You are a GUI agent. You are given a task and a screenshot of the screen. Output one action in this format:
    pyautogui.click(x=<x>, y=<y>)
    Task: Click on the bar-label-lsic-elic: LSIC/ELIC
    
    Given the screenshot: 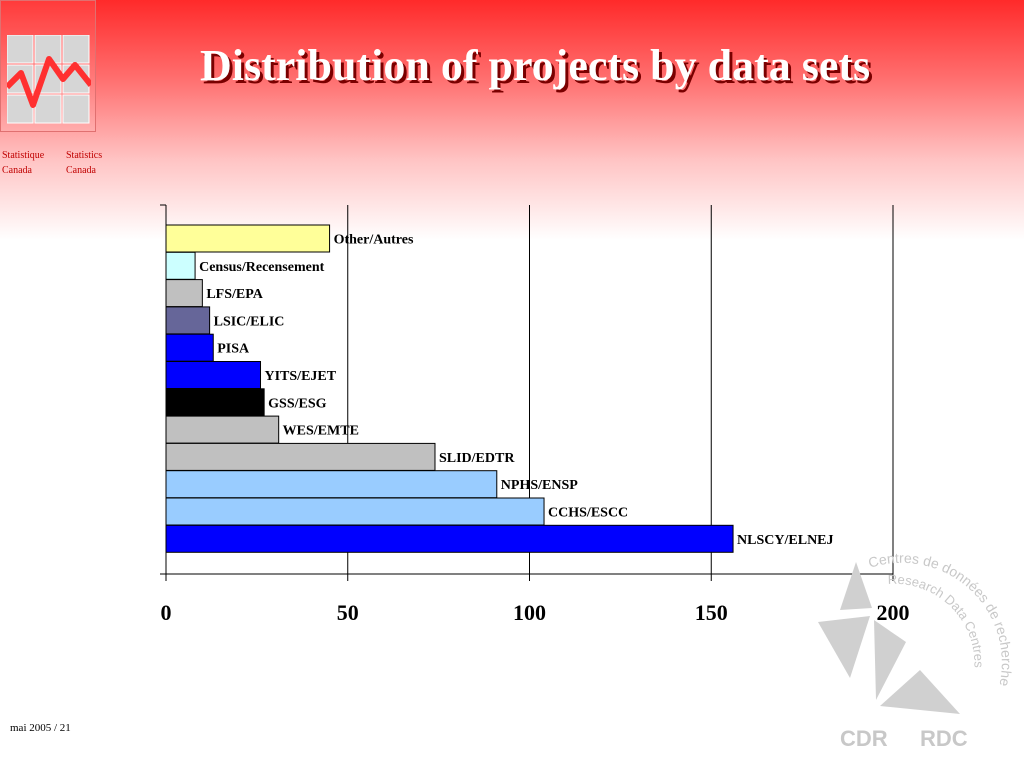 What is the action you would take?
    pyautogui.click(x=249, y=321)
    